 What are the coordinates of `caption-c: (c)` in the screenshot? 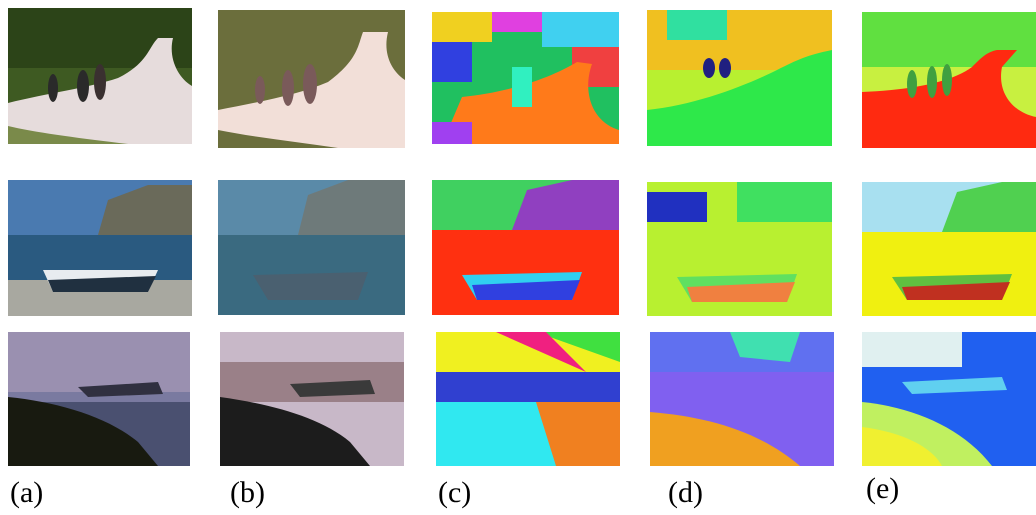 It's located at (455, 492).